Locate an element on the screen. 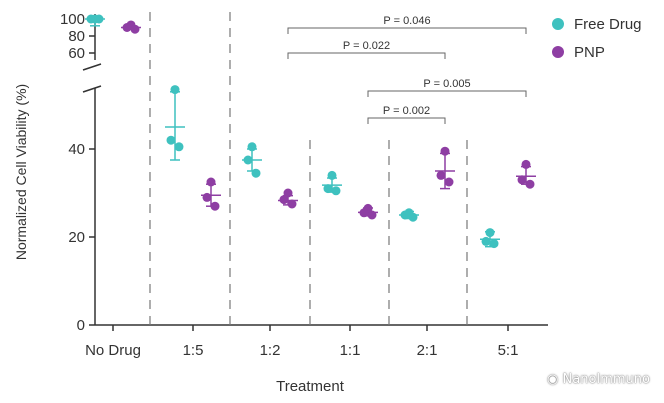 The image size is (664, 403). wechat-icon: ◉ is located at coordinates (553, 379).